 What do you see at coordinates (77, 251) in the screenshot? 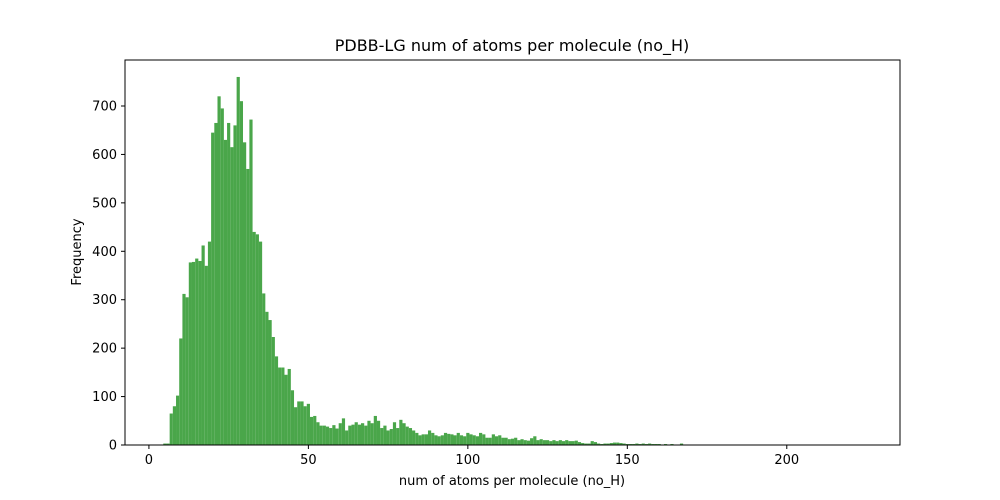
I see `y-axis-label: Frequency` at bounding box center [77, 251].